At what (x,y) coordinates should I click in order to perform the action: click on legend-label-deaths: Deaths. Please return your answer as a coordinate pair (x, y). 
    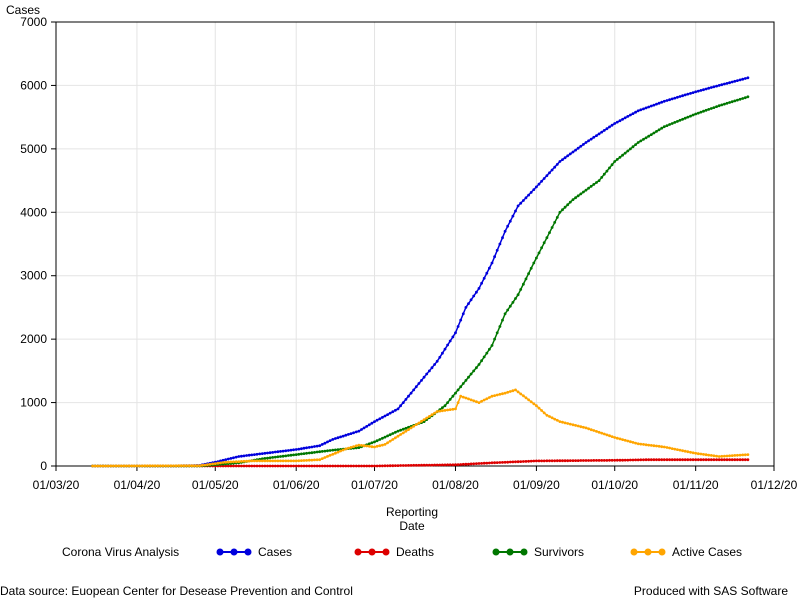
    Looking at the image, I should click on (415, 552).